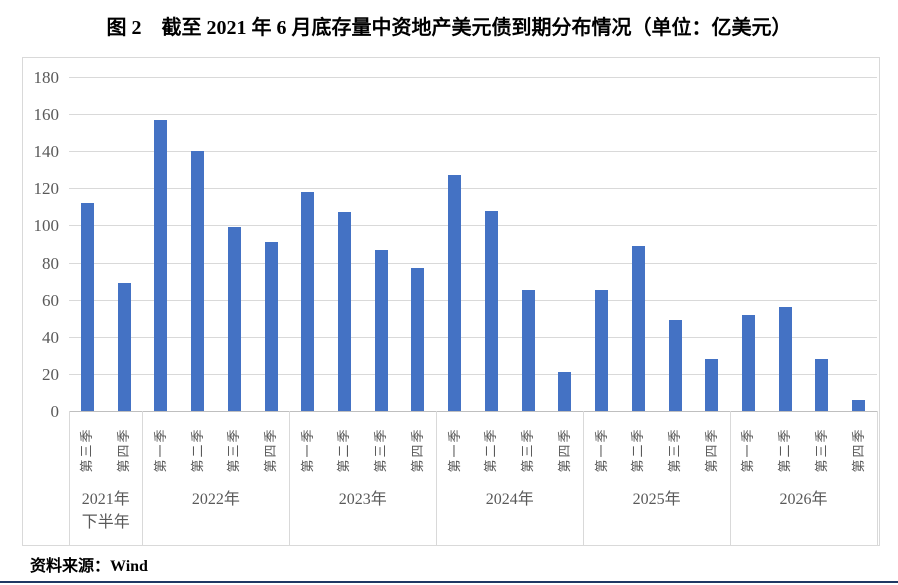 Image resolution: width=898 pixels, height=585 pixels. What do you see at coordinates (46, 152) in the screenshot?
I see `y-axis-tick-label: 140` at bounding box center [46, 152].